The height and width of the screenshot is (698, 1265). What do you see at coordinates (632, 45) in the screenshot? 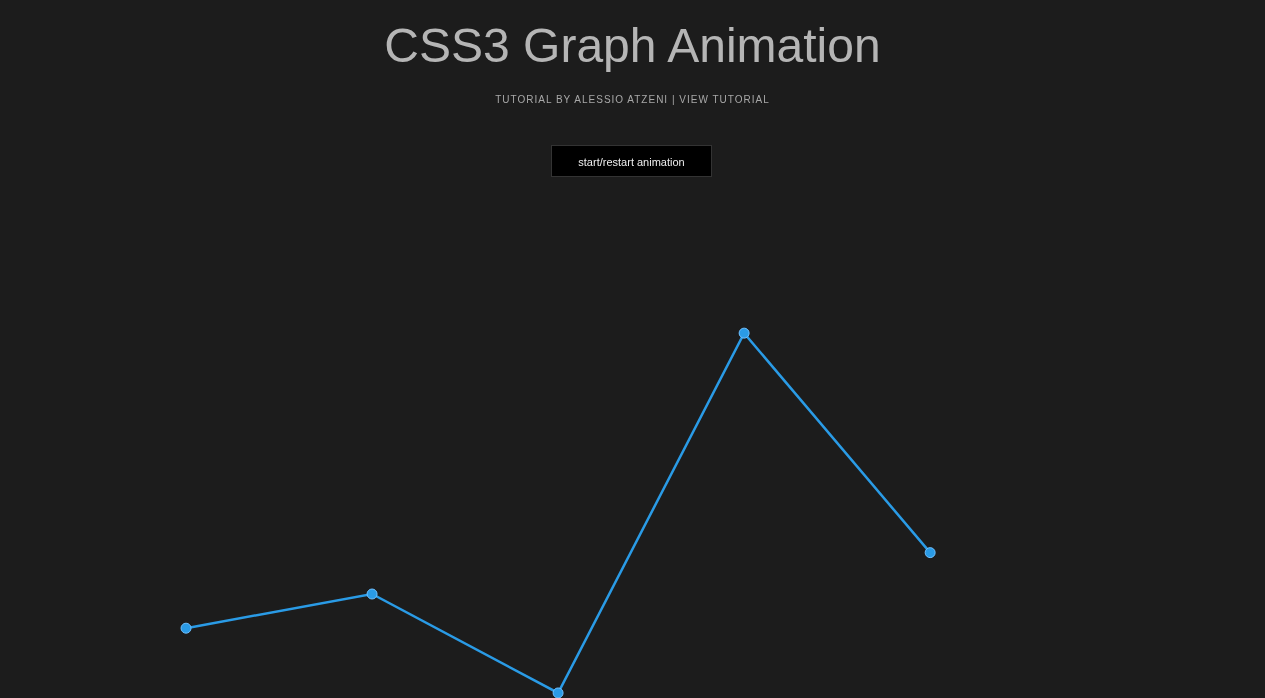
I see `chart-title: CSS3 Graph Animation` at bounding box center [632, 45].